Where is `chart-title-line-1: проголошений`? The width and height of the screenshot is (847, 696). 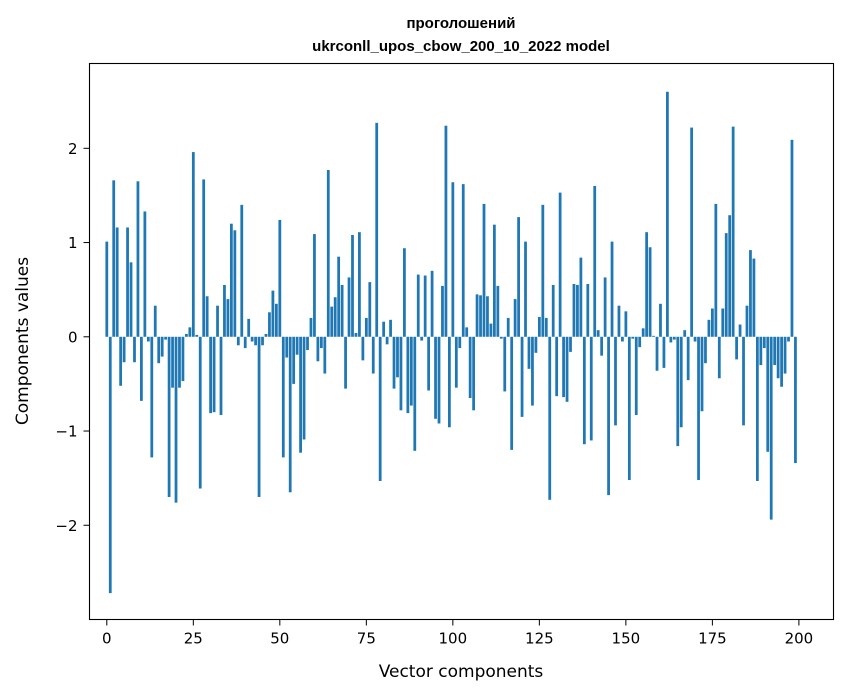 chart-title-line-1: проголошений is located at coordinates (460, 23).